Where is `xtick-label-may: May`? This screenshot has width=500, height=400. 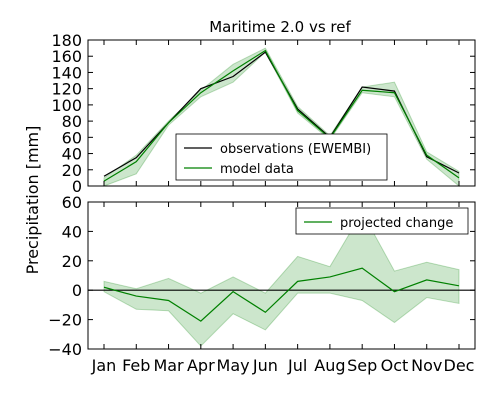
xtick-label-may: May is located at coordinates (233, 365).